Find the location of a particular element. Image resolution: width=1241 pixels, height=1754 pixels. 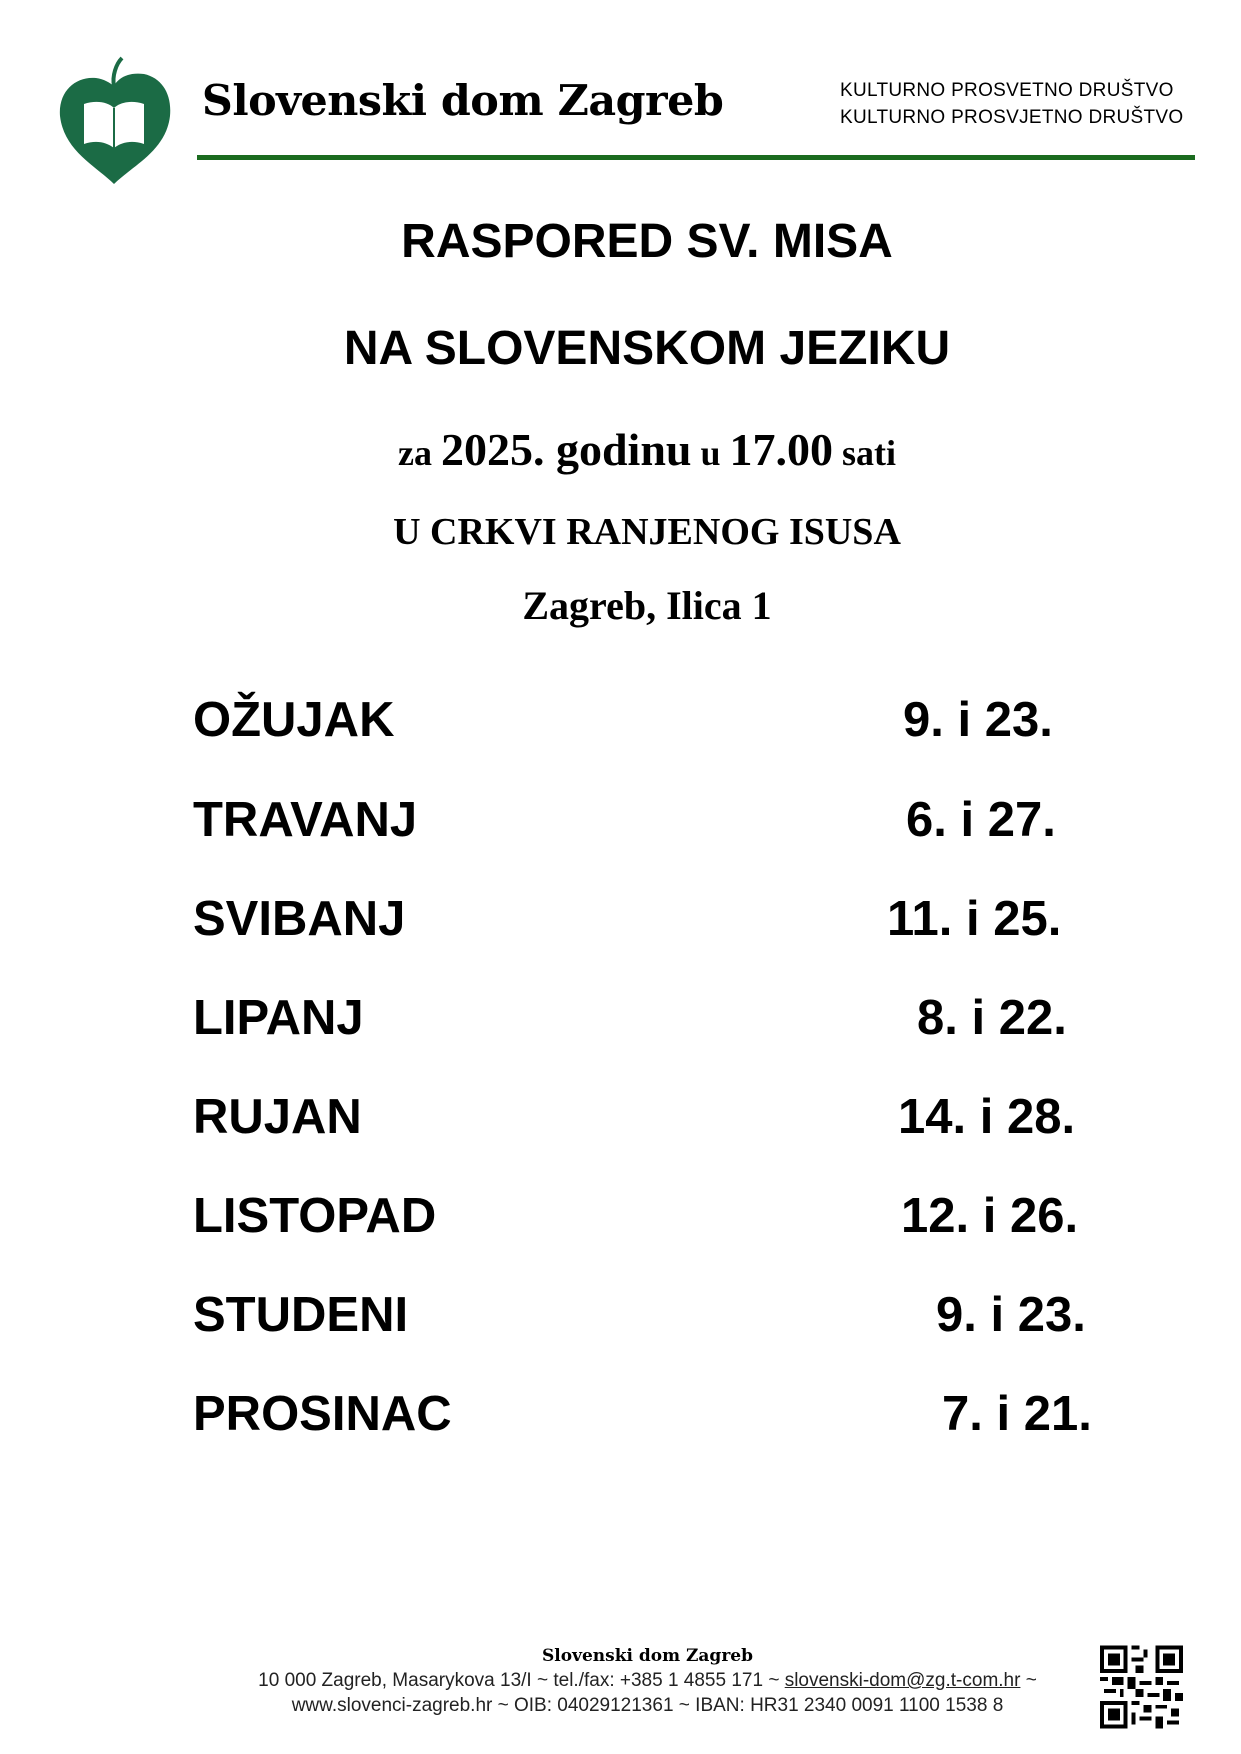

qr-code-icon is located at coordinates (1141, 1687).